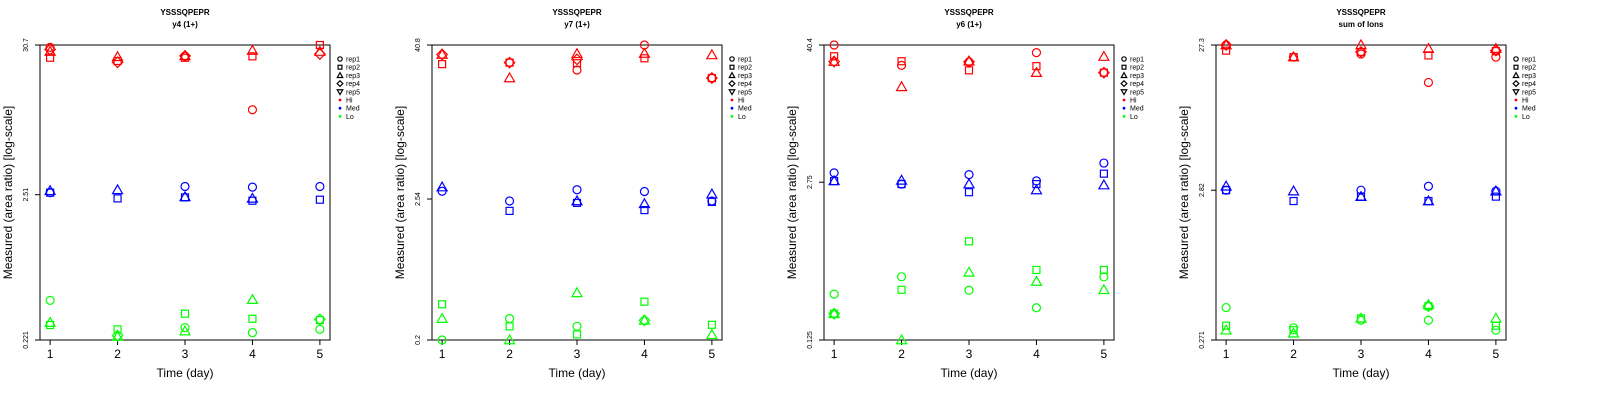 Image resolution: width=1600 pixels, height=405 pixels. I want to click on y-tick-label: 2.54, so click(418, 199).